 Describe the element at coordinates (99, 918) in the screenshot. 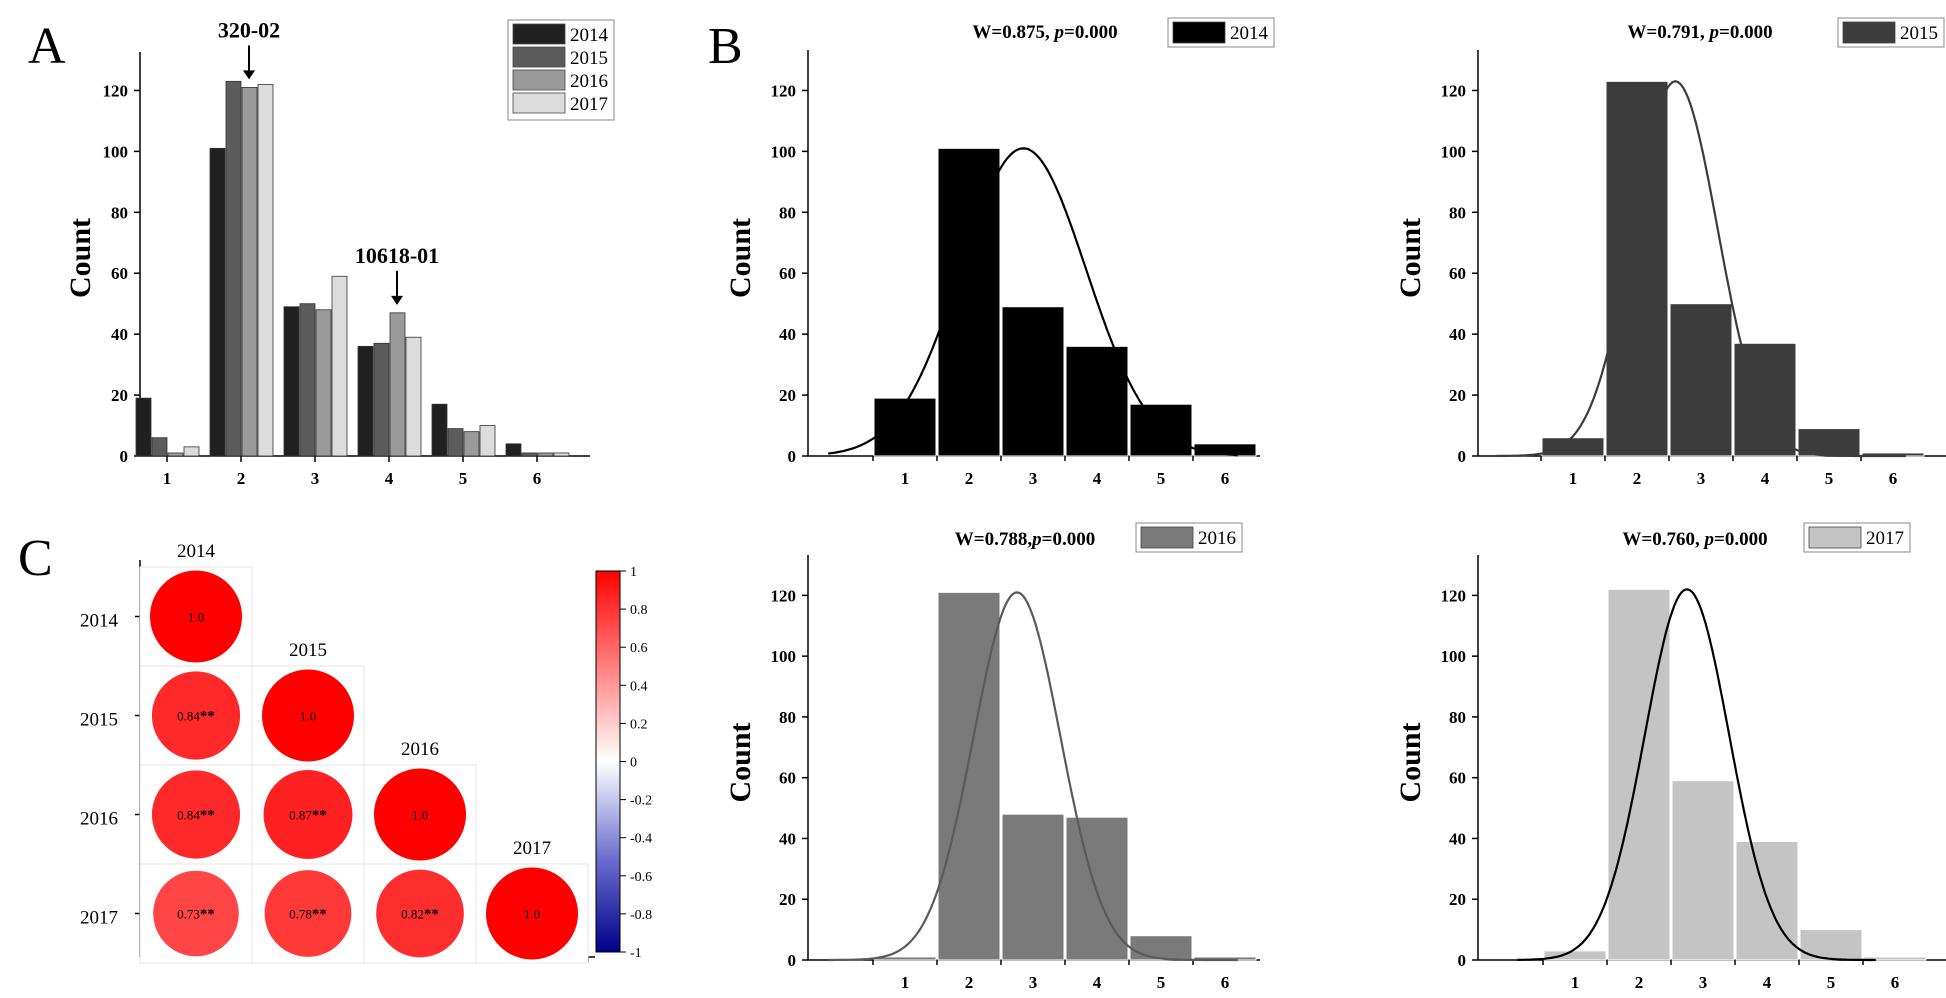

I see `row-label-2017: 2017` at that location.